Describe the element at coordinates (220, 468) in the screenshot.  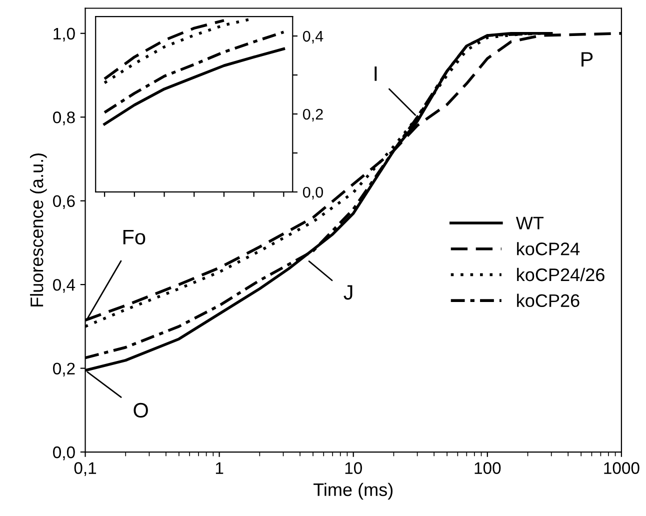
I see `x-tick-label: 1` at that location.